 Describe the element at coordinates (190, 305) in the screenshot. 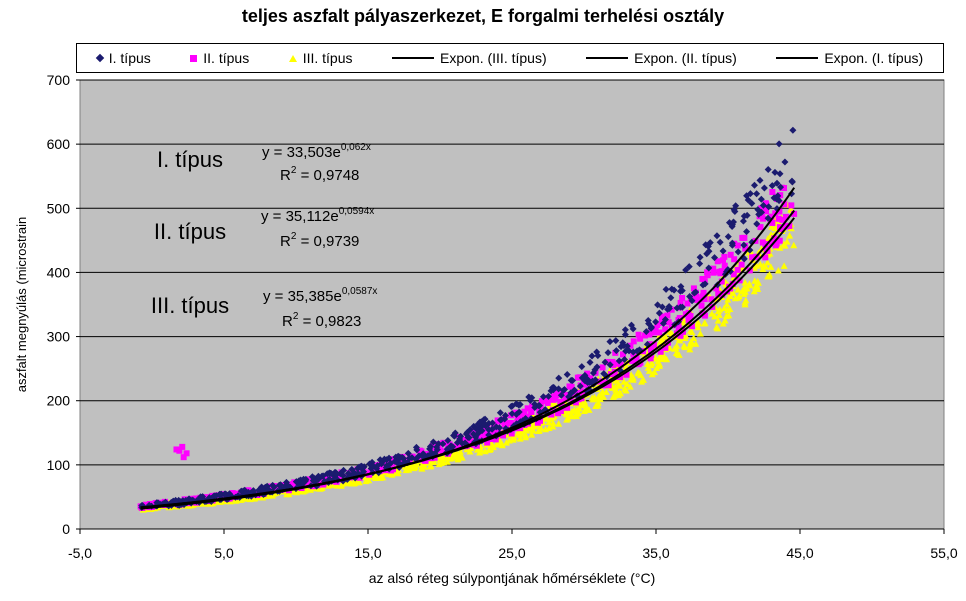

I see `annotation-series-label: III. típus` at that location.